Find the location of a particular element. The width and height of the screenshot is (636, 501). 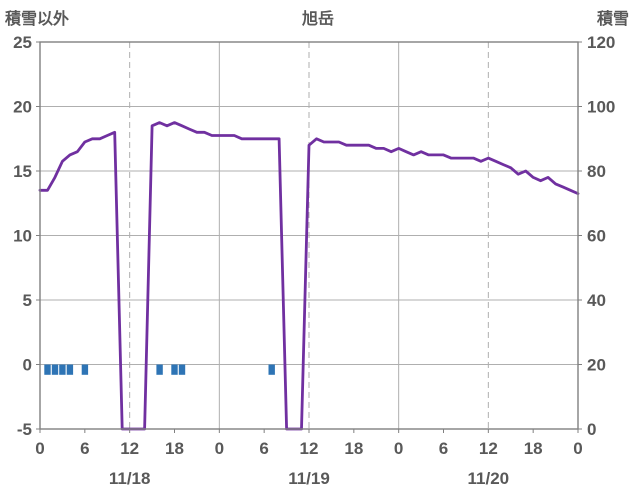

left-axis-tick-label: 15 is located at coordinates (22, 171).